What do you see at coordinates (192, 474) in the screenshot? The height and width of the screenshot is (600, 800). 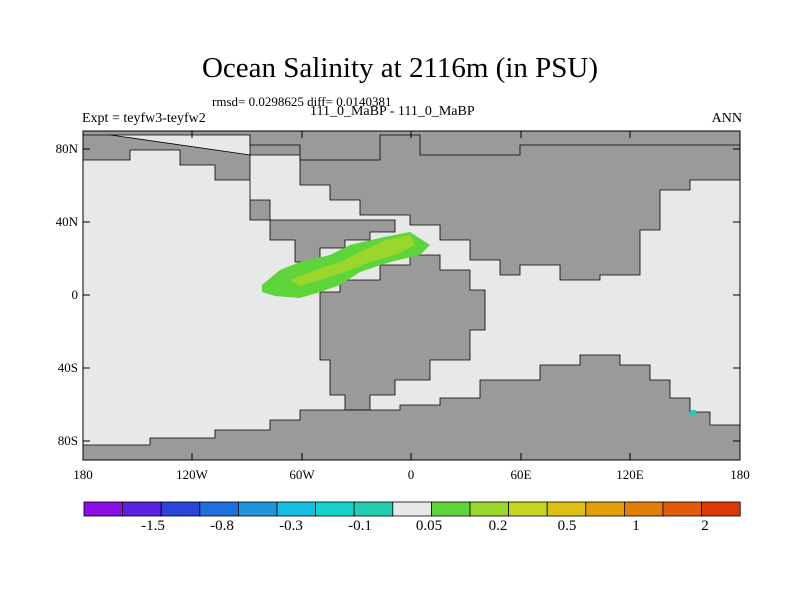 I see `x-tick-label: 120W` at bounding box center [192, 474].